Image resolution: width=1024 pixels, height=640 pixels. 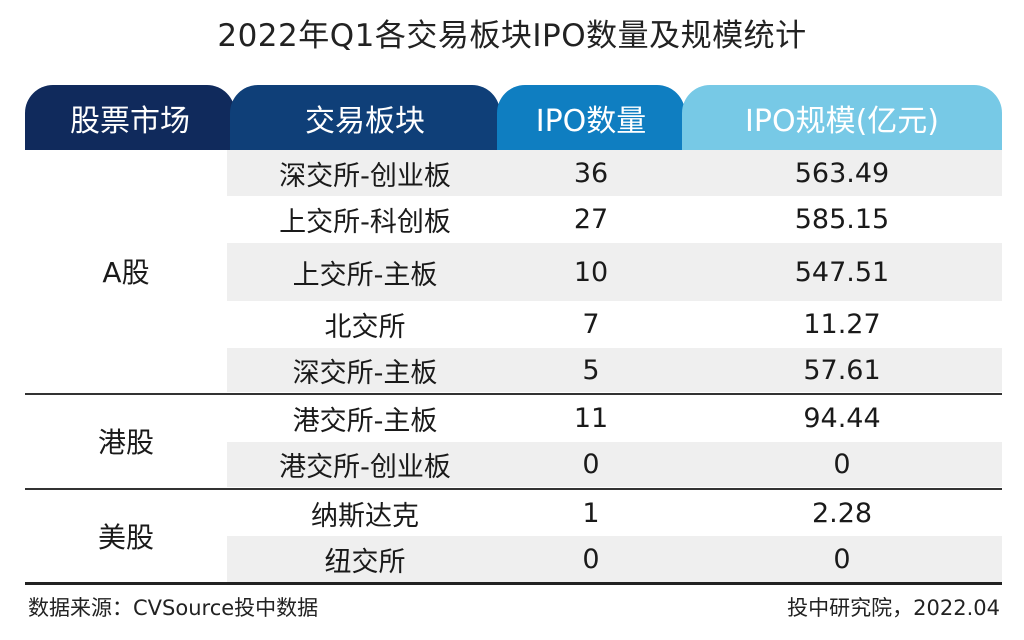 I want to click on count-cell: 11, so click(x=591, y=418).